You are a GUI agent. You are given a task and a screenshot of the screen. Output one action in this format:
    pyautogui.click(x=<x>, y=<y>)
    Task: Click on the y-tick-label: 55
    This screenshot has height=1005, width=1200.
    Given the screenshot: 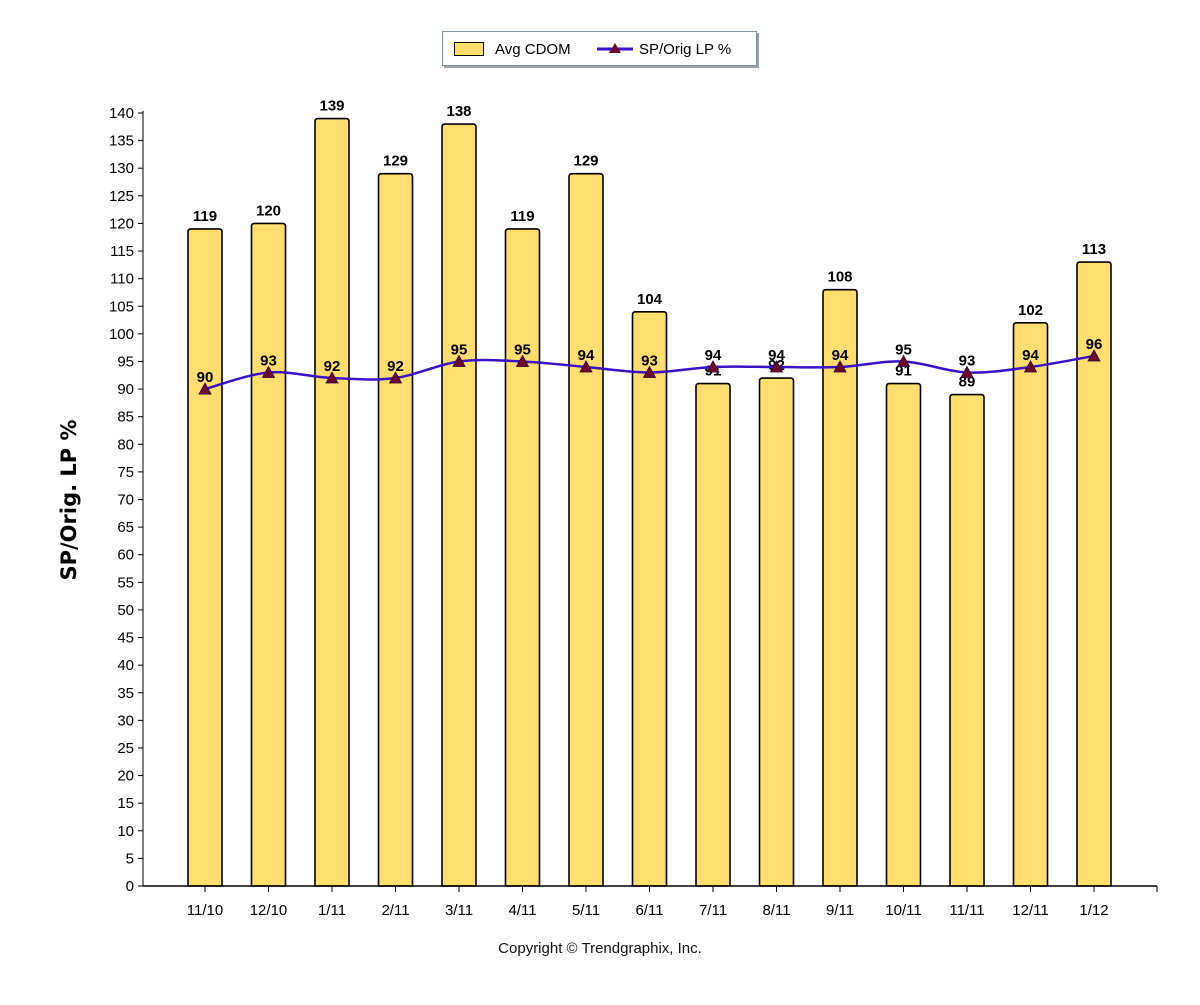 What is the action you would take?
    pyautogui.click(x=125, y=582)
    